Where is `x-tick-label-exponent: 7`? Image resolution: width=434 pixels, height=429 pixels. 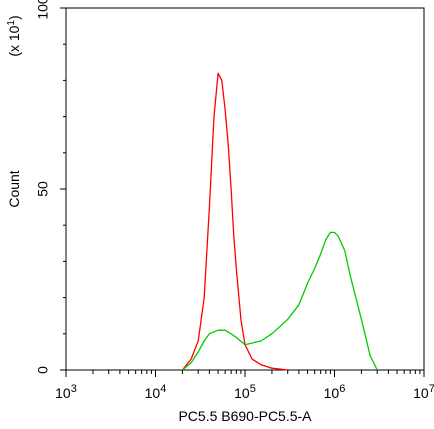 x-tick-label-exponent: 7 is located at coordinates (431, 389).